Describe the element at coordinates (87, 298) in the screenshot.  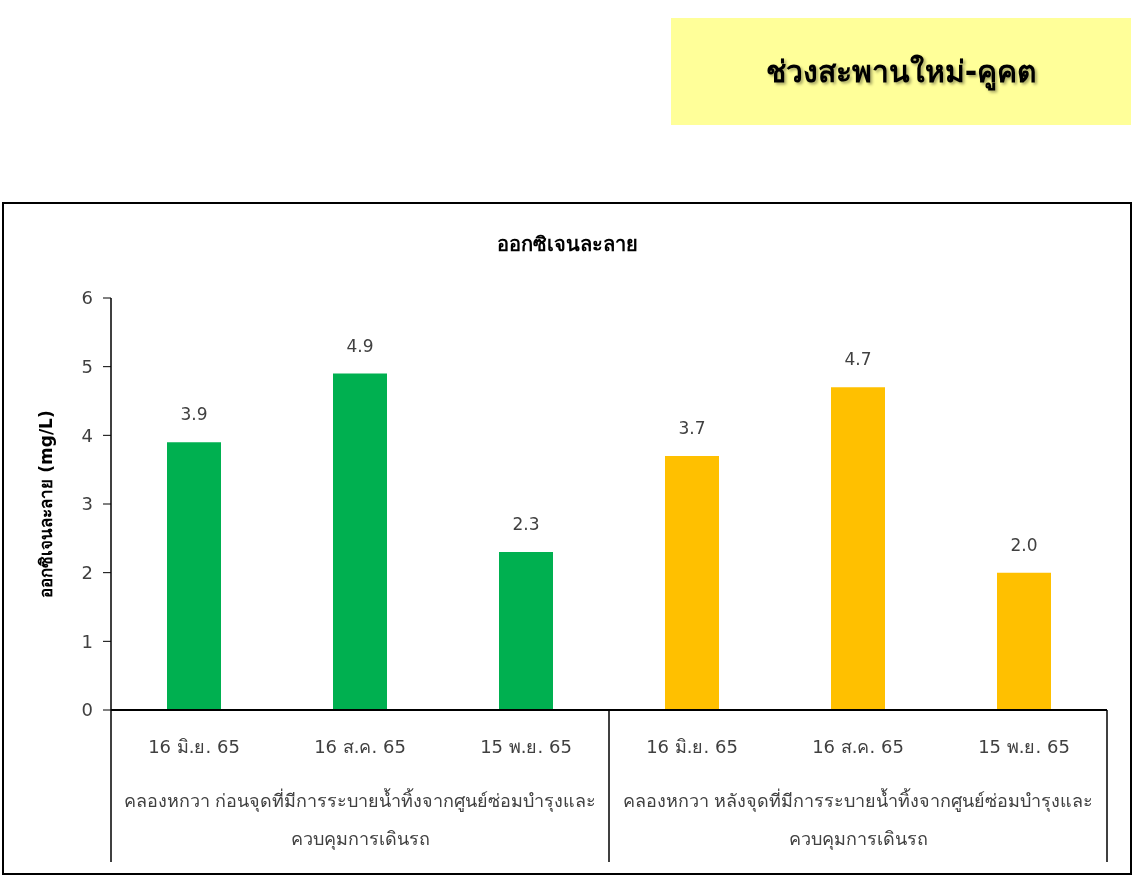
I see `y-tick-label: 6` at that location.